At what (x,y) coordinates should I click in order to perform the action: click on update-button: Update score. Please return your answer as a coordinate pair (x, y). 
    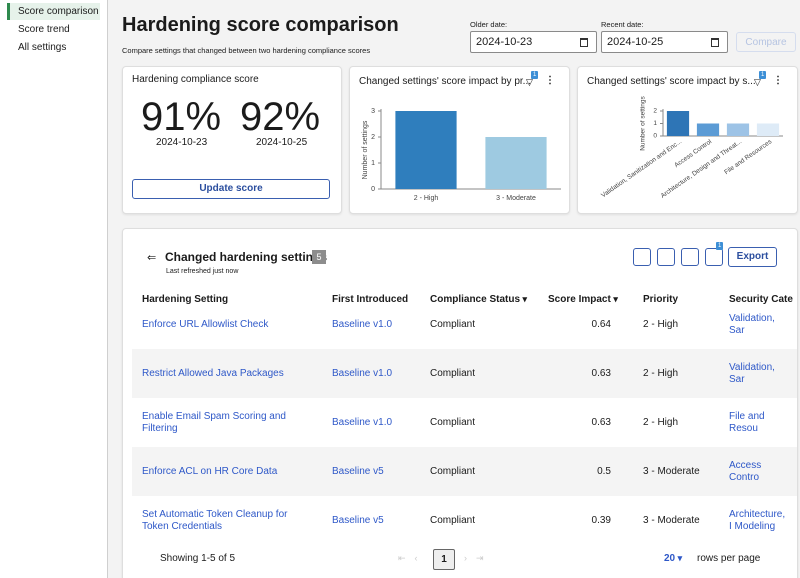
    Looking at the image, I should click on (231, 189).